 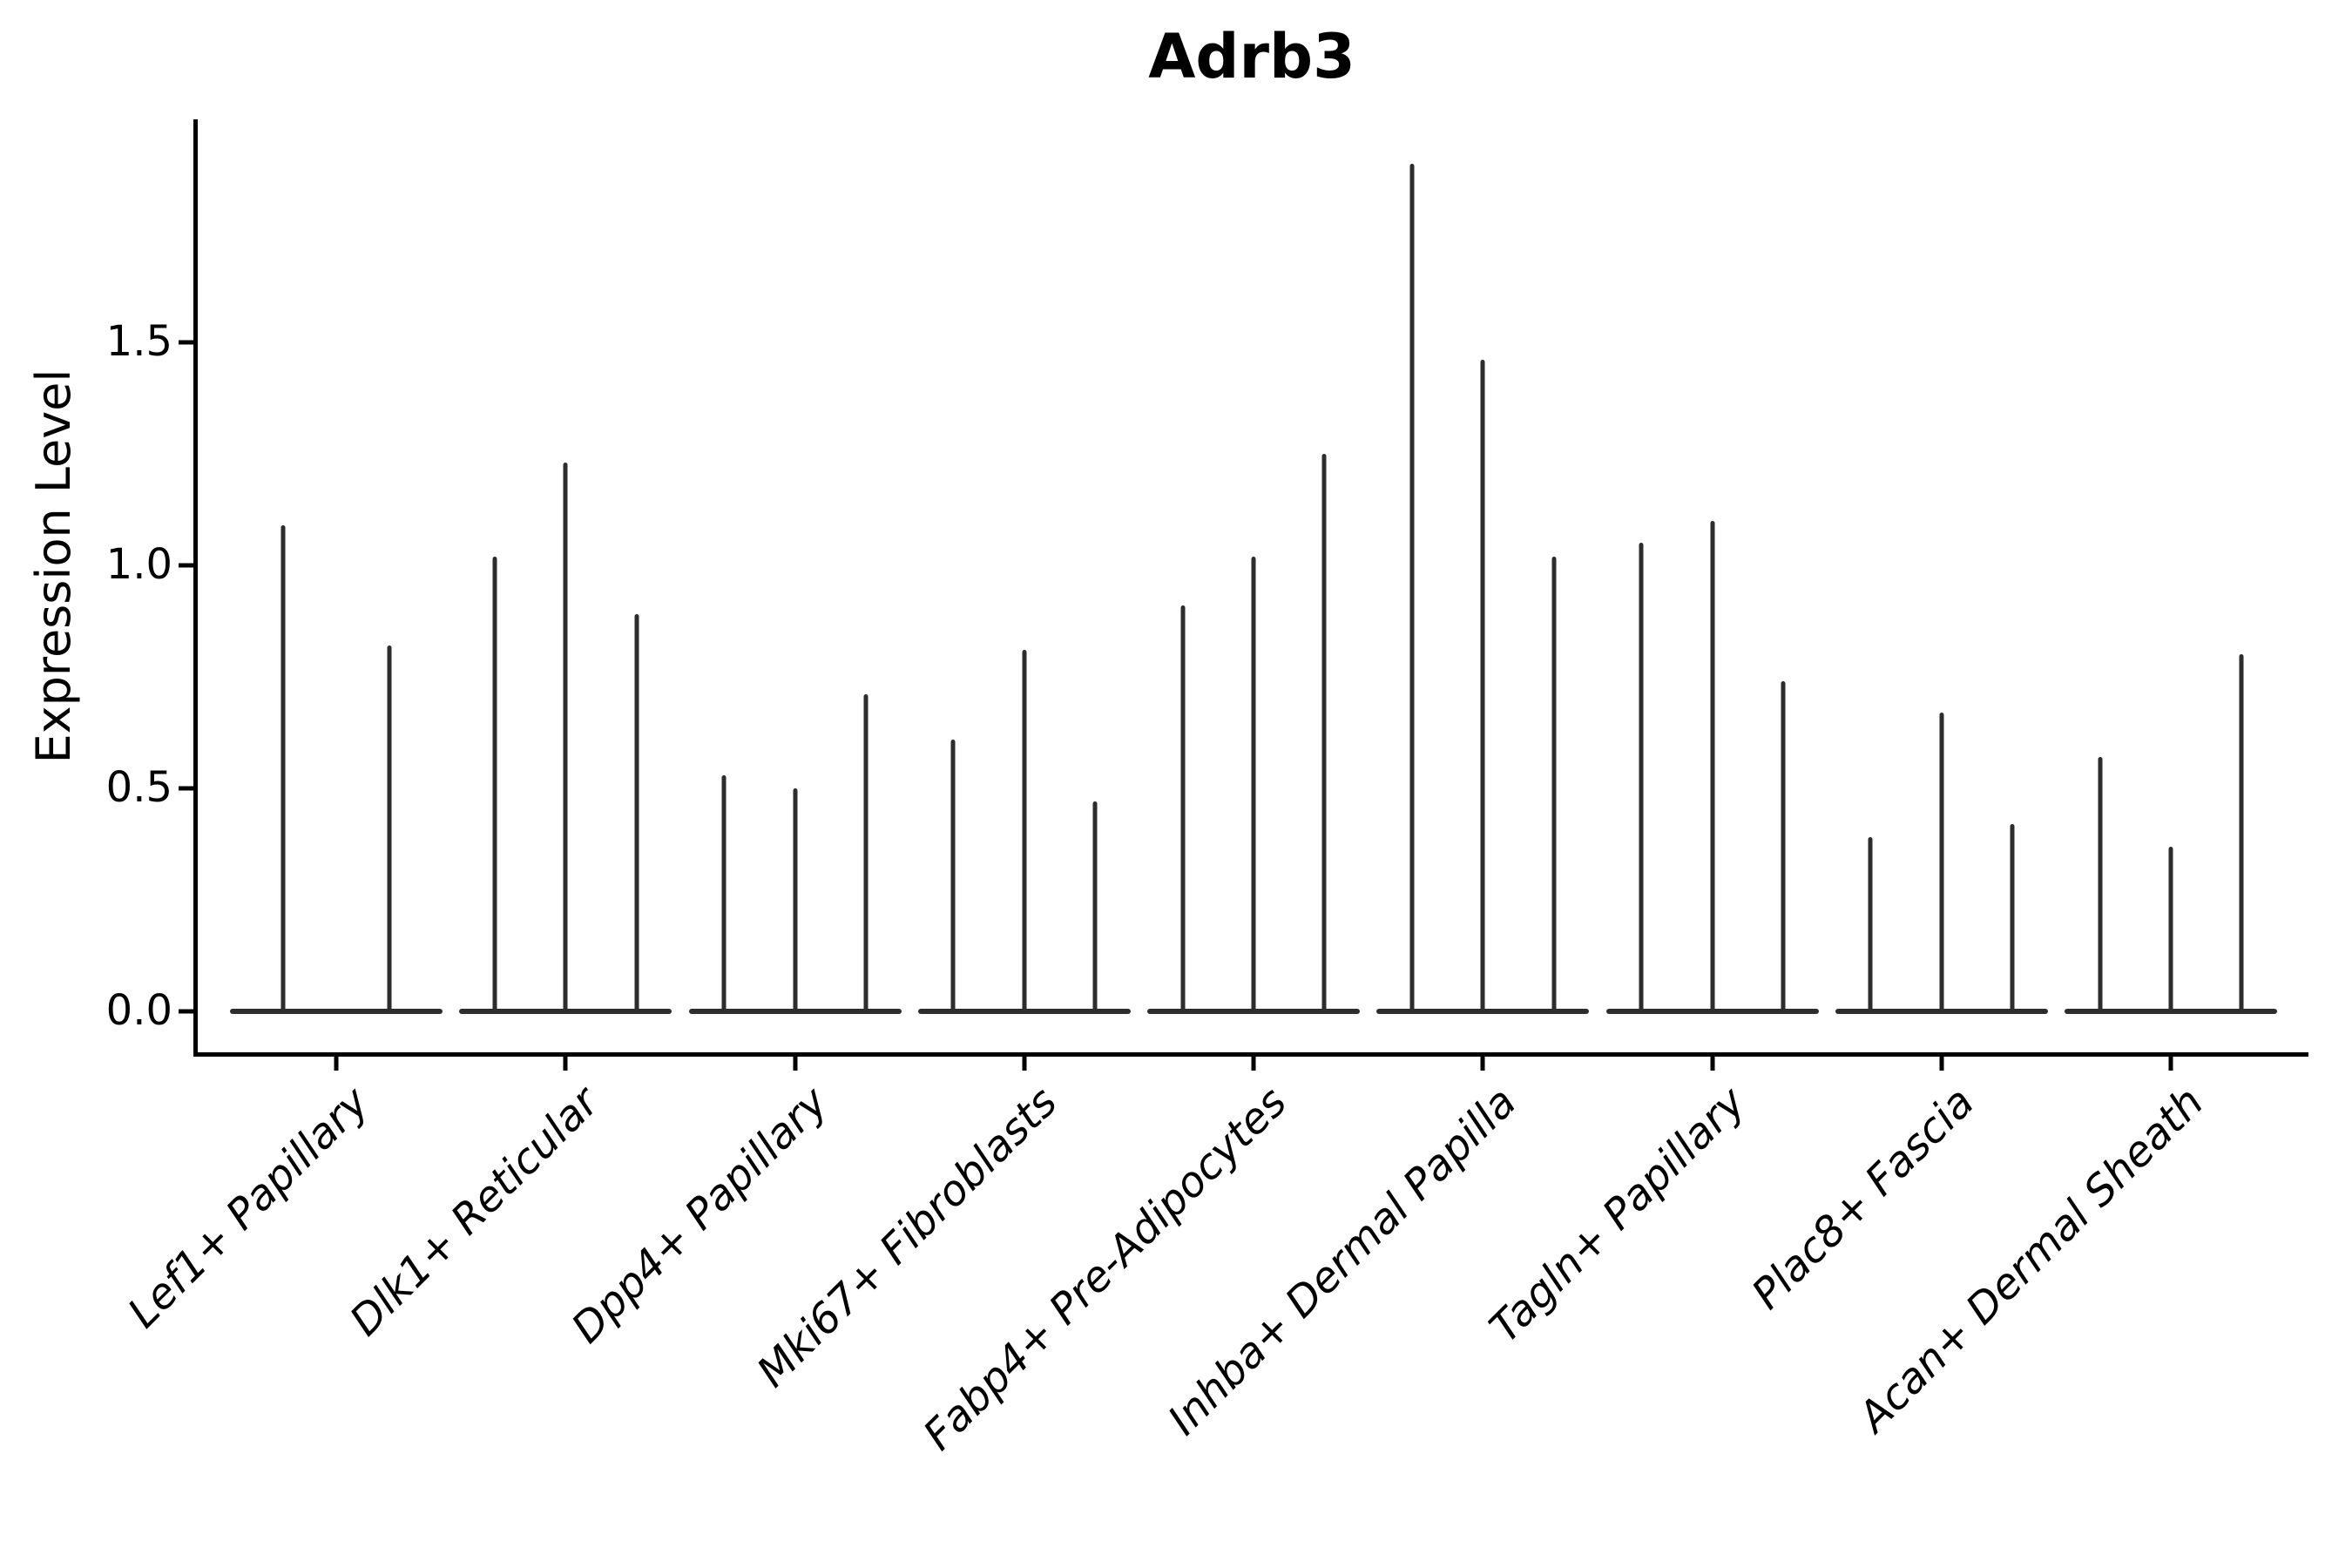 I want to click on y-tick-label: 0.0, so click(x=138, y=1011).